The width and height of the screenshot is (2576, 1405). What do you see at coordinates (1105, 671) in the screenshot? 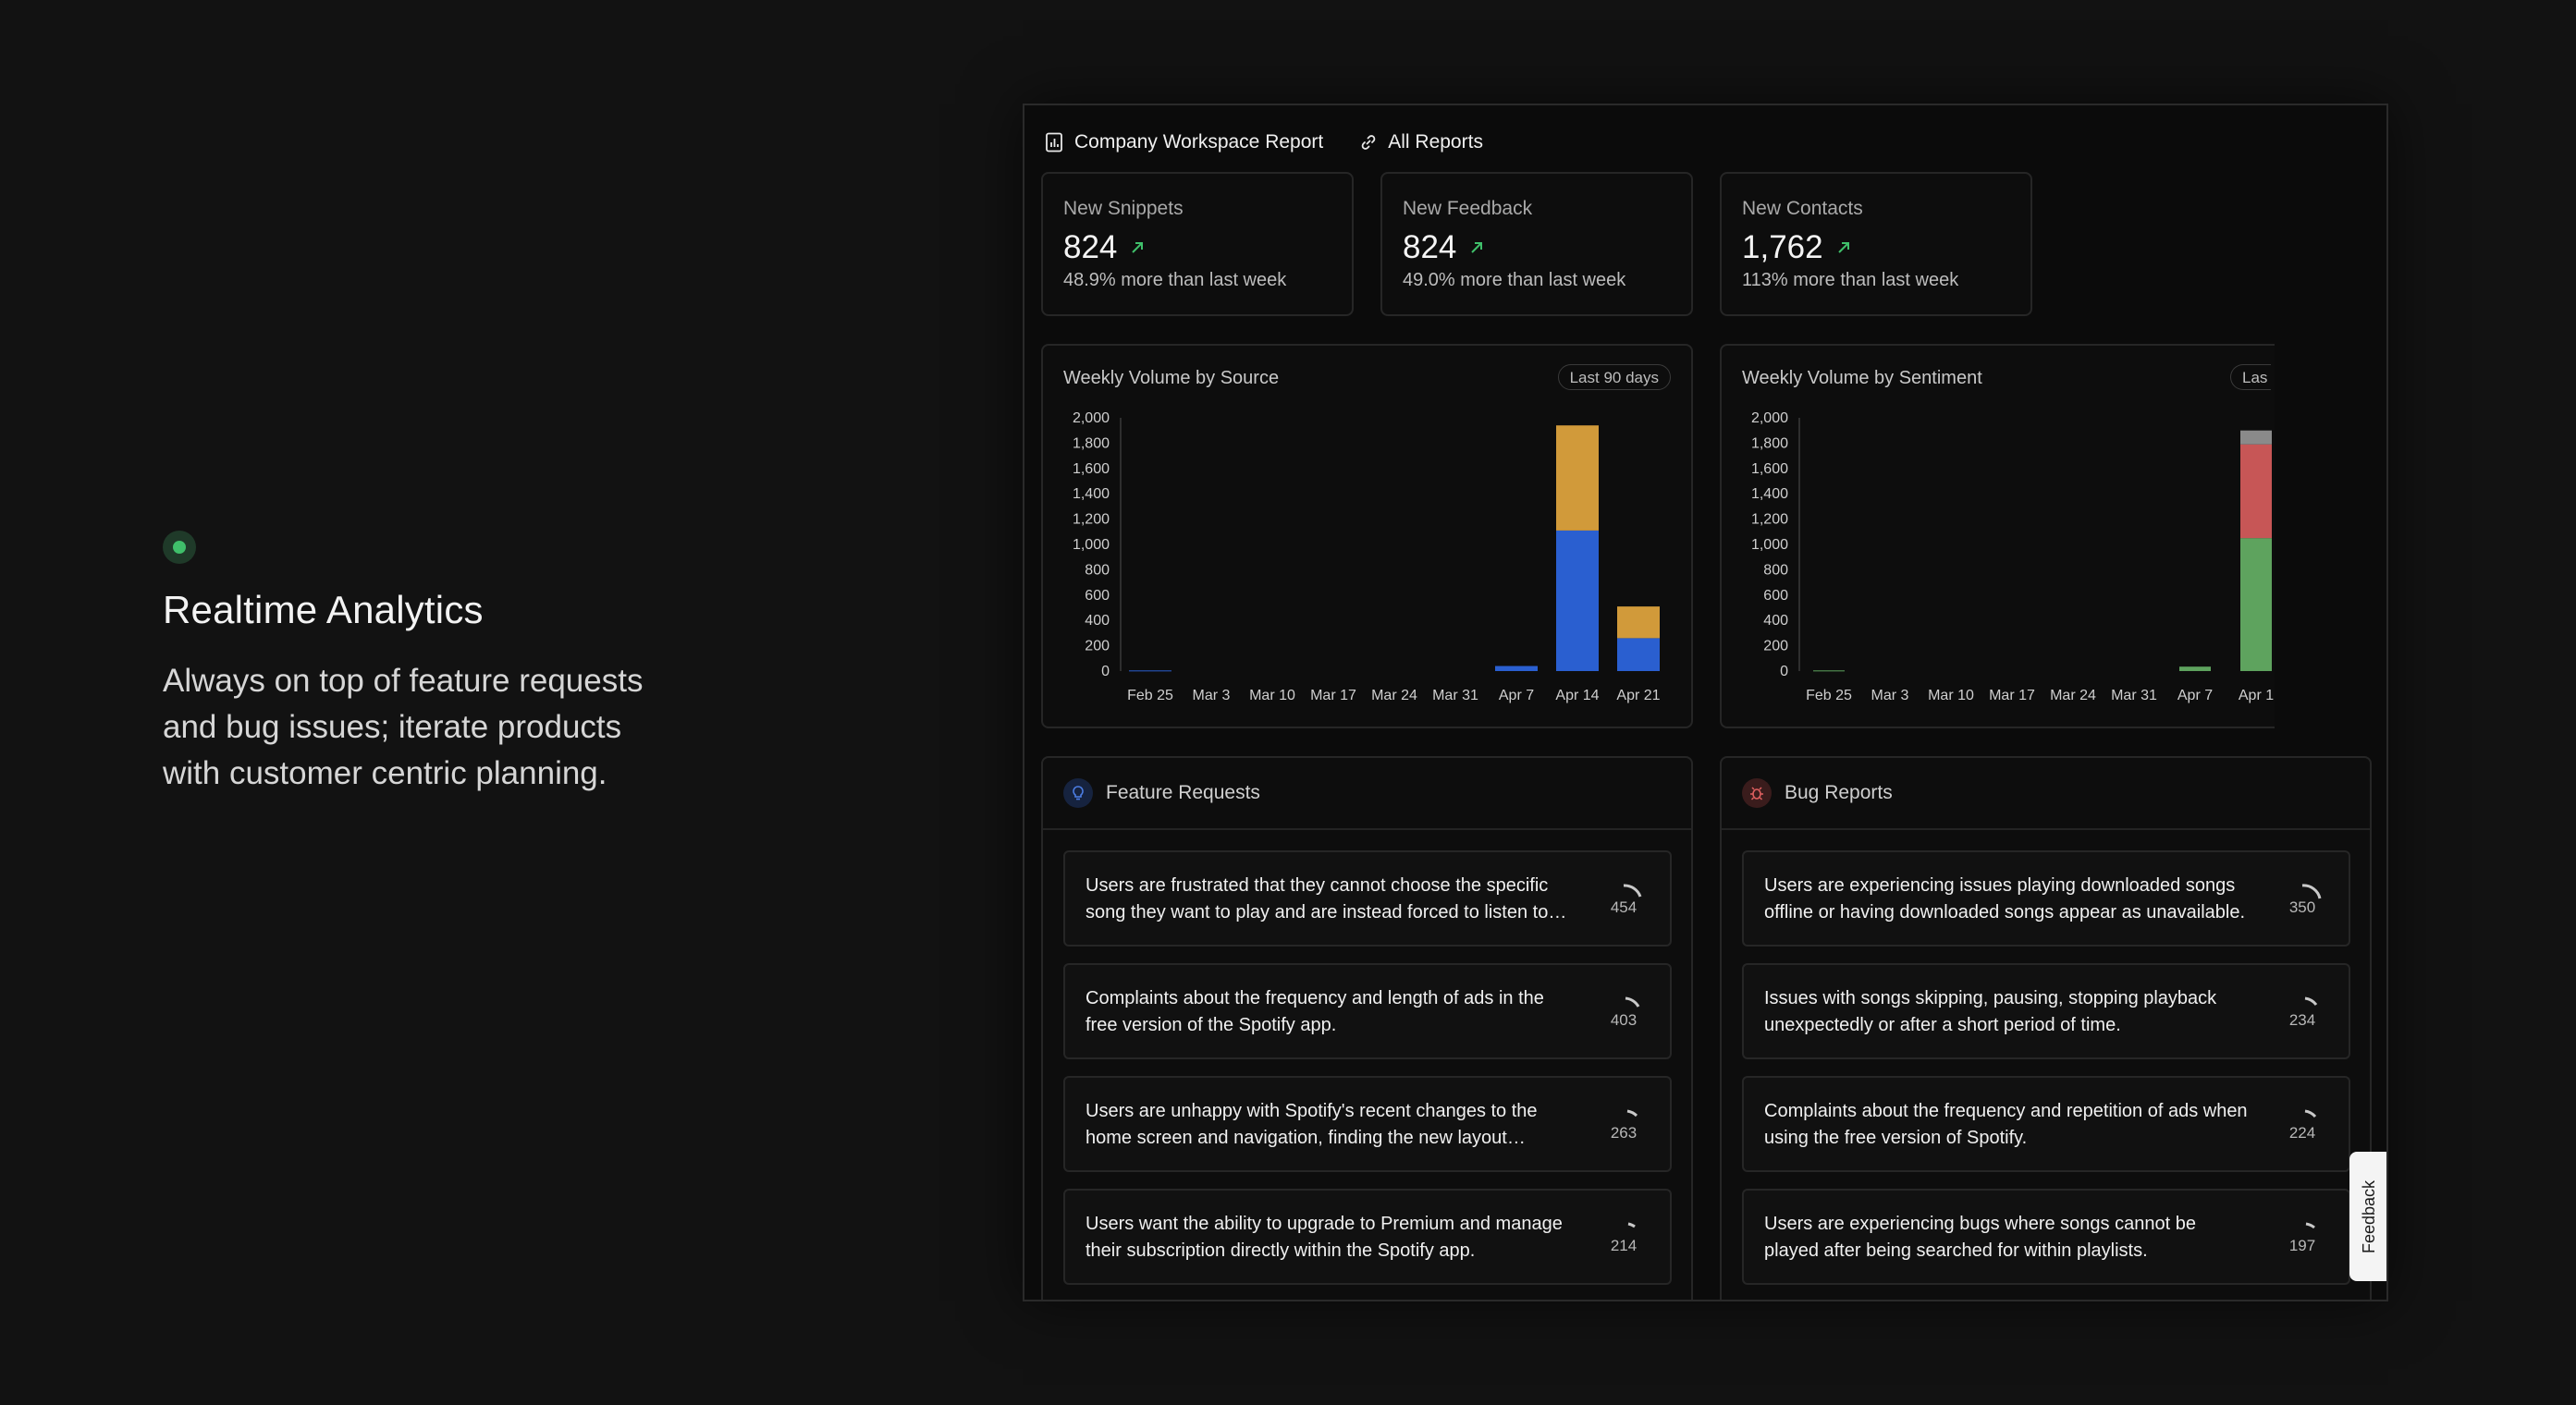
I see `y-tick-label: 0` at bounding box center [1105, 671].